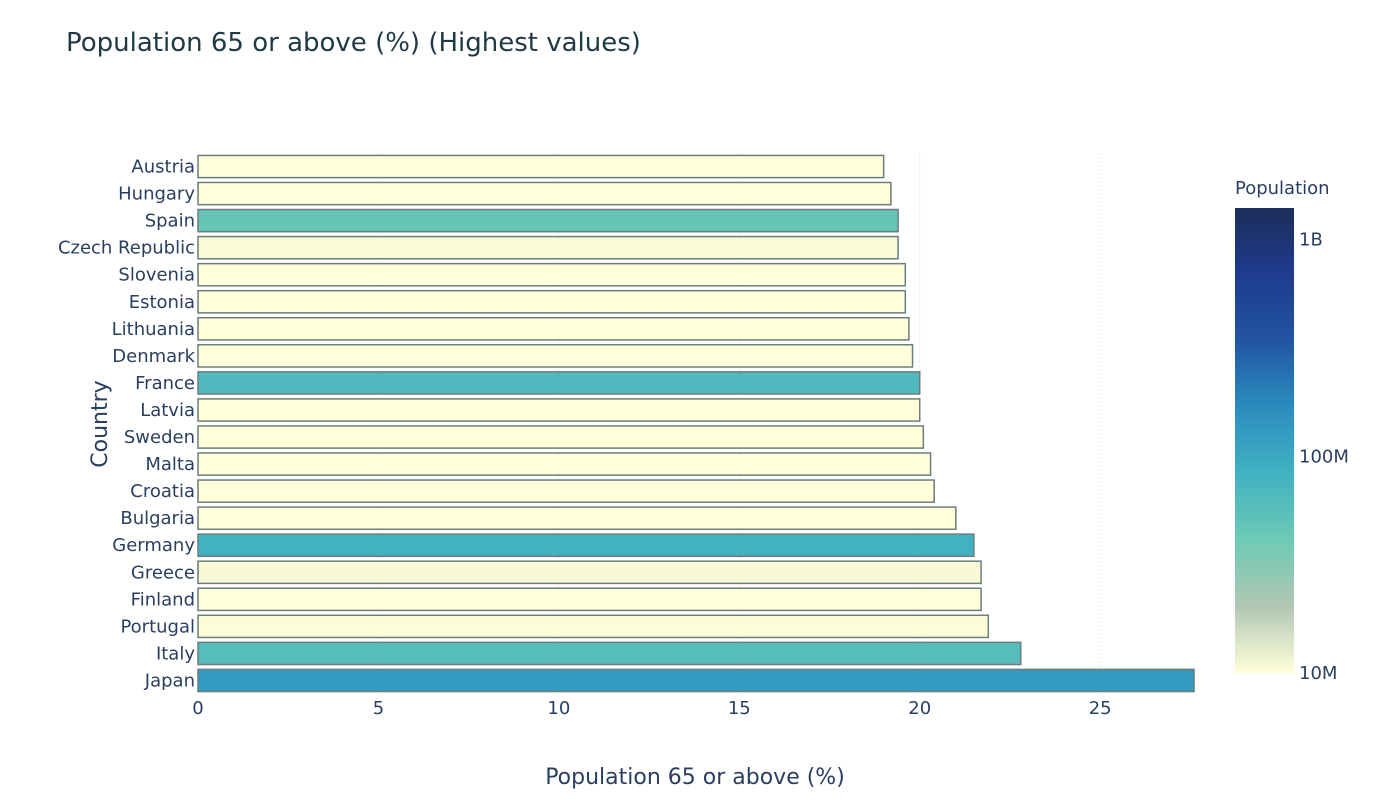  Describe the element at coordinates (157, 626) in the screenshot. I see `y-tick-label: Portugal` at that location.